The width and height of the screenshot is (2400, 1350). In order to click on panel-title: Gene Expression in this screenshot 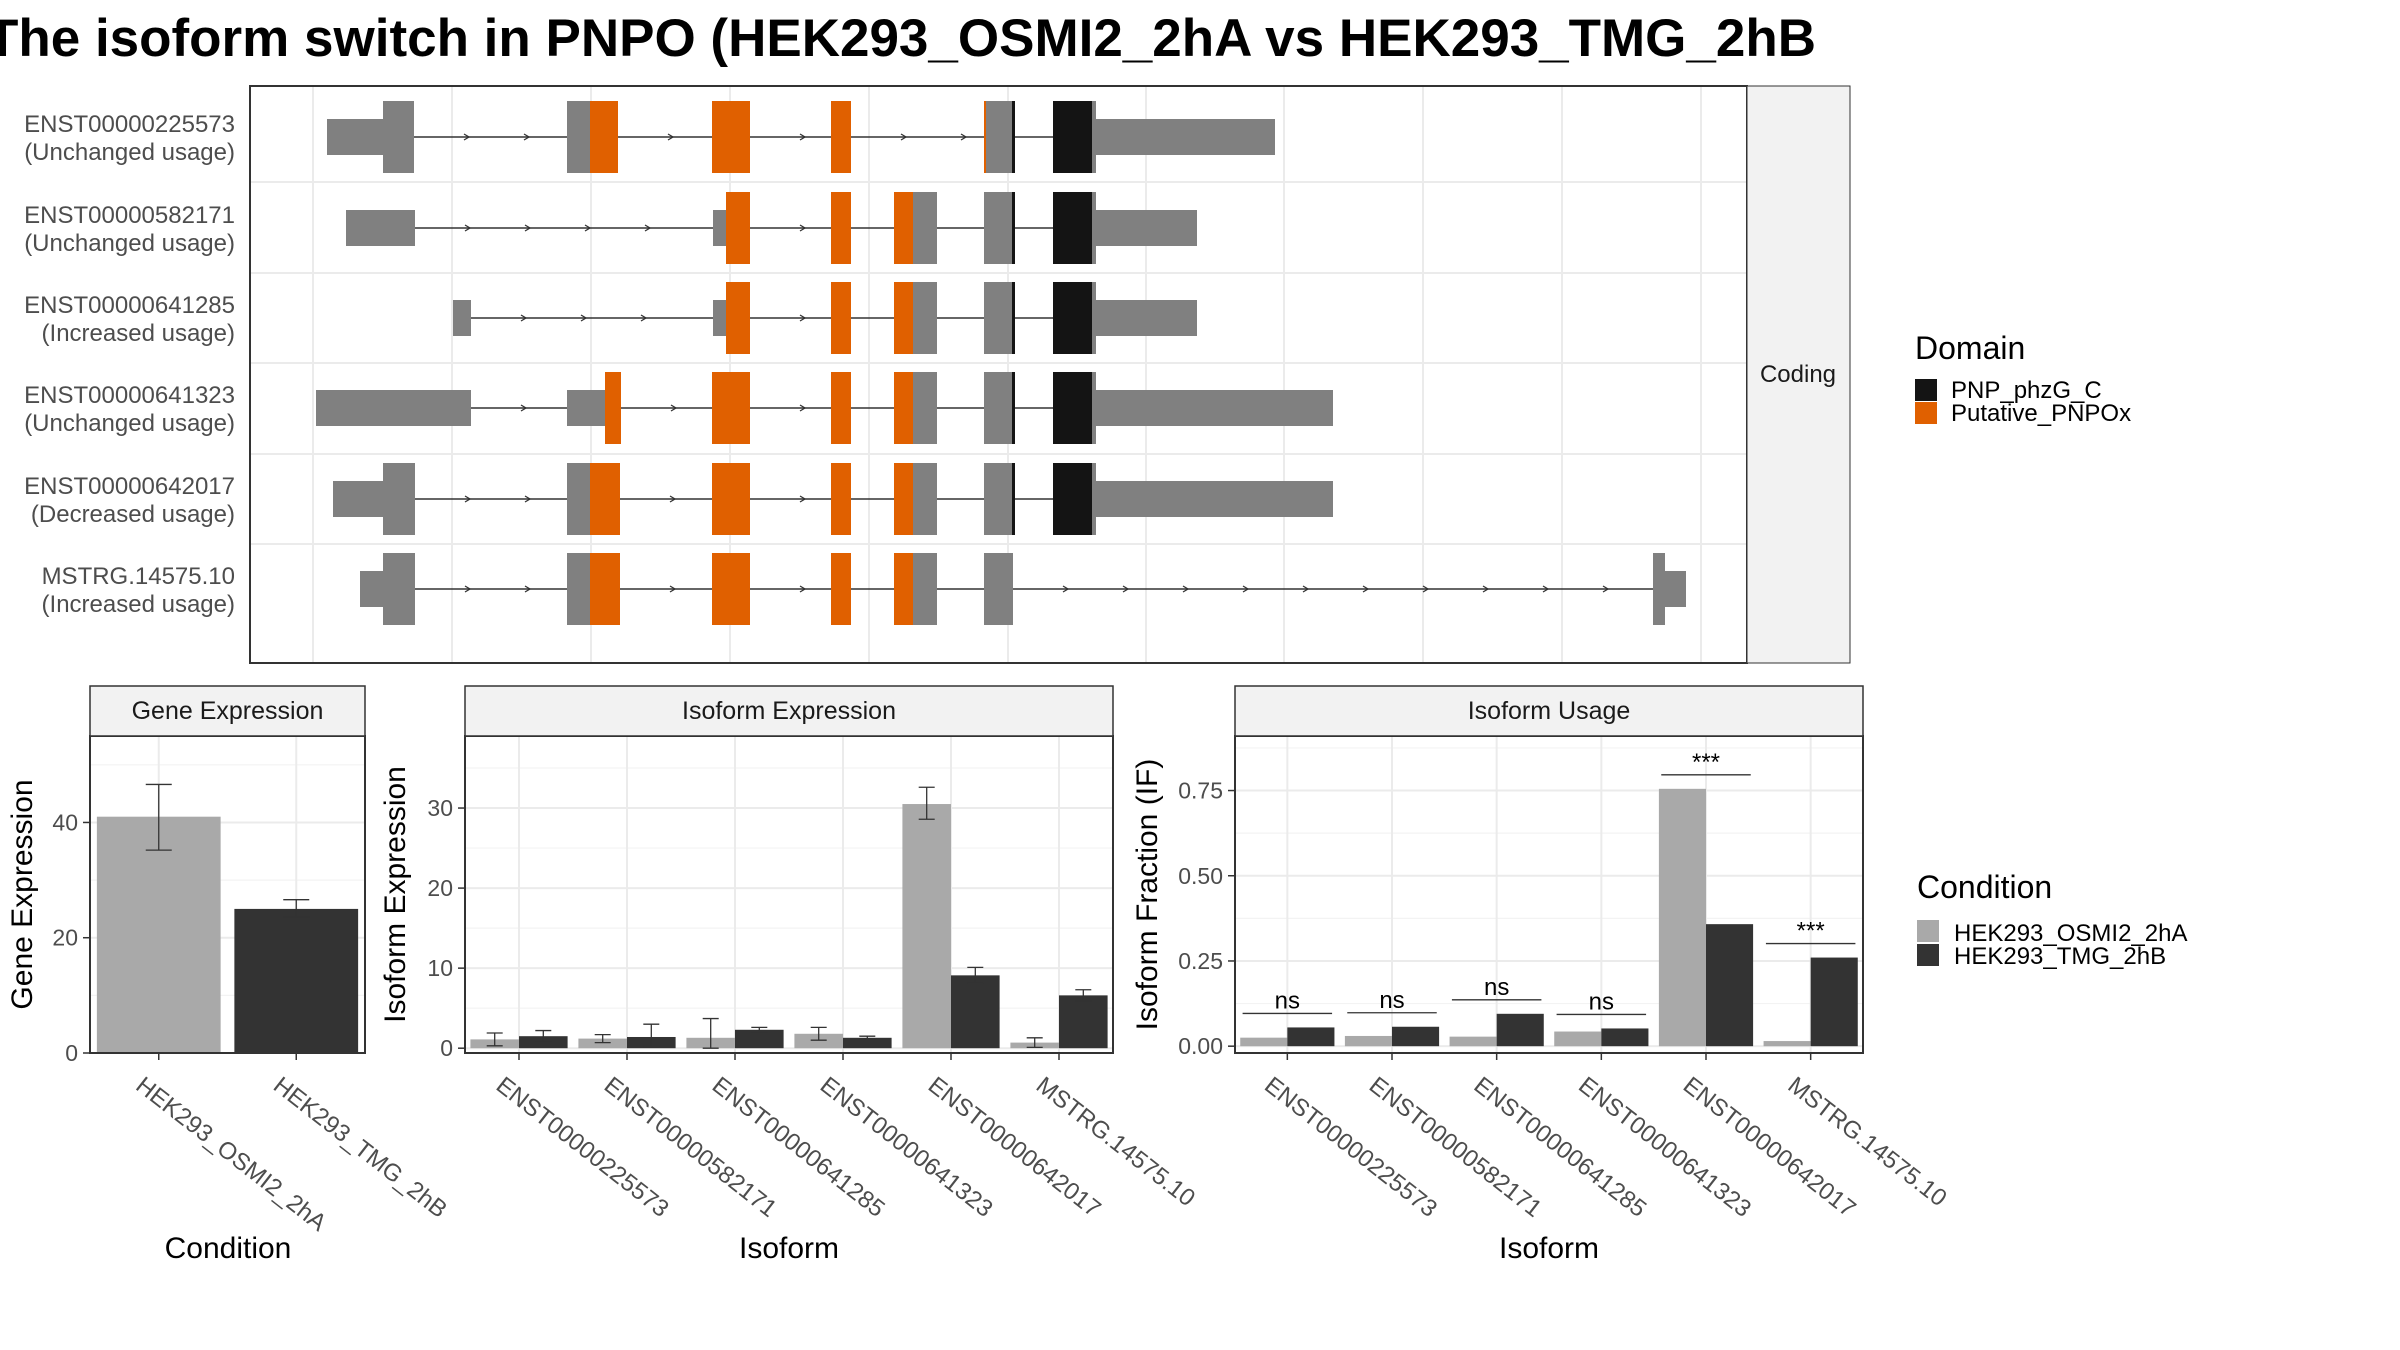, I will do `click(228, 711)`.